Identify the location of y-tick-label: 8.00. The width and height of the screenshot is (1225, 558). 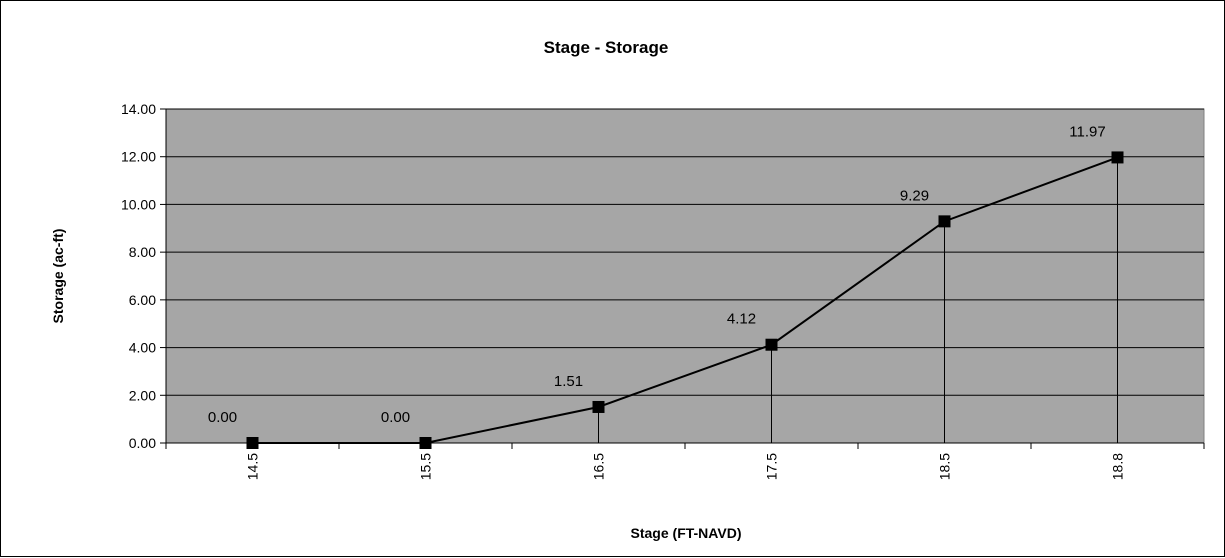
(142, 252).